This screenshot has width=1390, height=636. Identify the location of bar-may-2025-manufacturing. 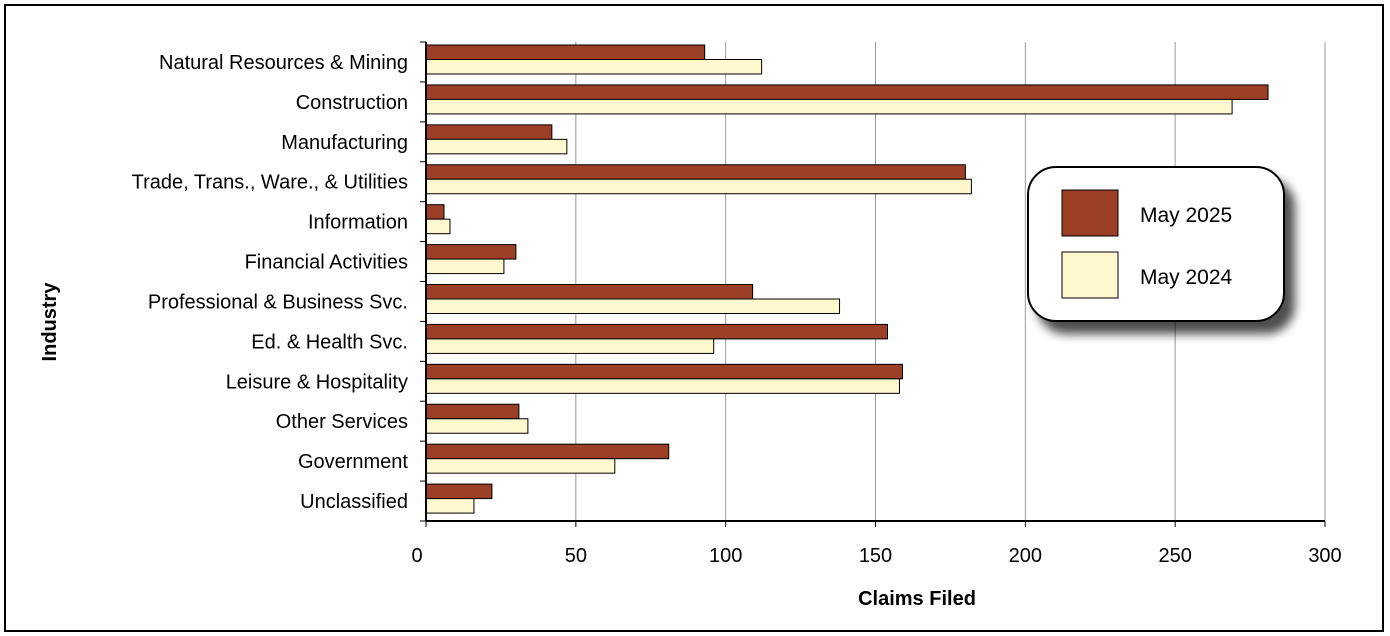
(489, 132).